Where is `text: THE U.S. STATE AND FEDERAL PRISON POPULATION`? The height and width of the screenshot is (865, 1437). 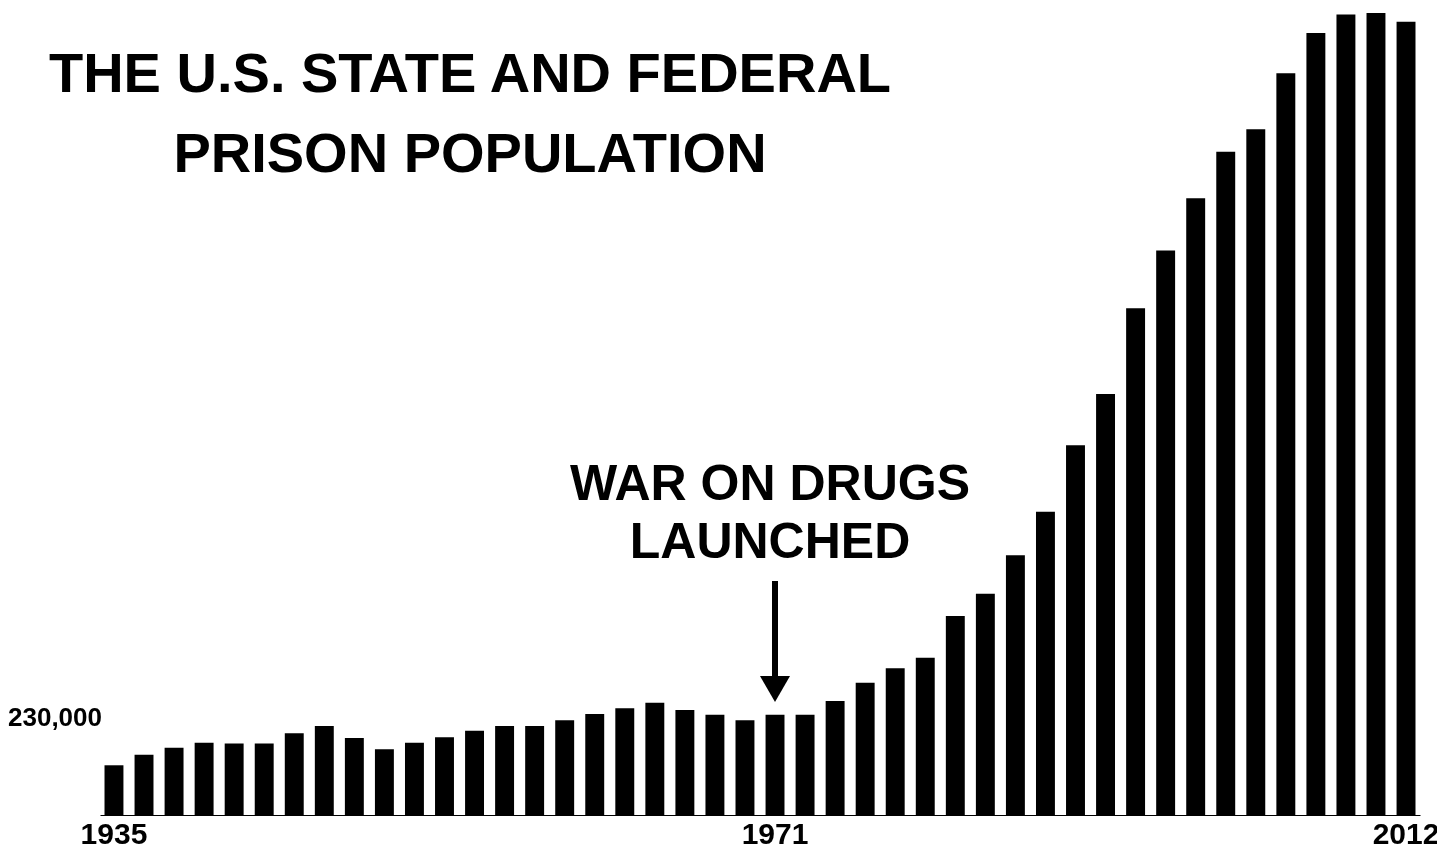
text: THE U.S. STATE AND FEDERAL PRISON POPULATION is located at coordinates (470, 112).